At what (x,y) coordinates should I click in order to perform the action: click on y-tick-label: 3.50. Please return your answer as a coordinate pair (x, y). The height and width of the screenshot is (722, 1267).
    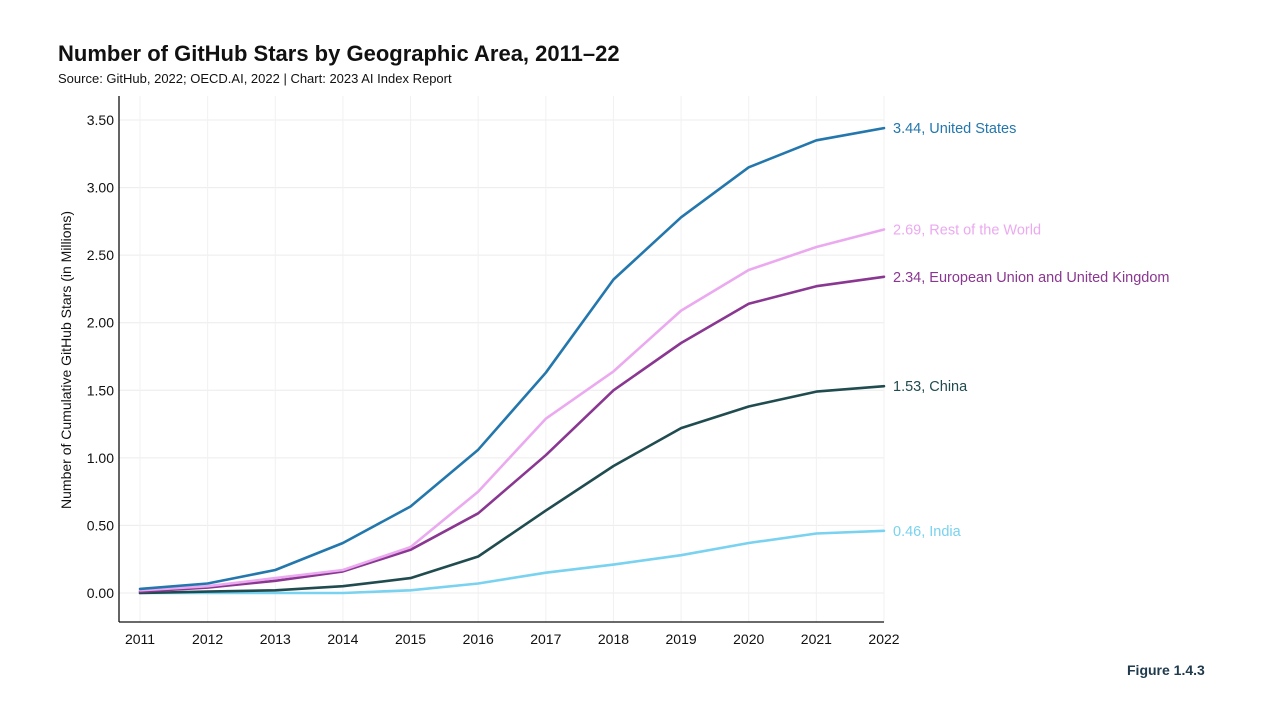
    Looking at the image, I should click on (100, 120).